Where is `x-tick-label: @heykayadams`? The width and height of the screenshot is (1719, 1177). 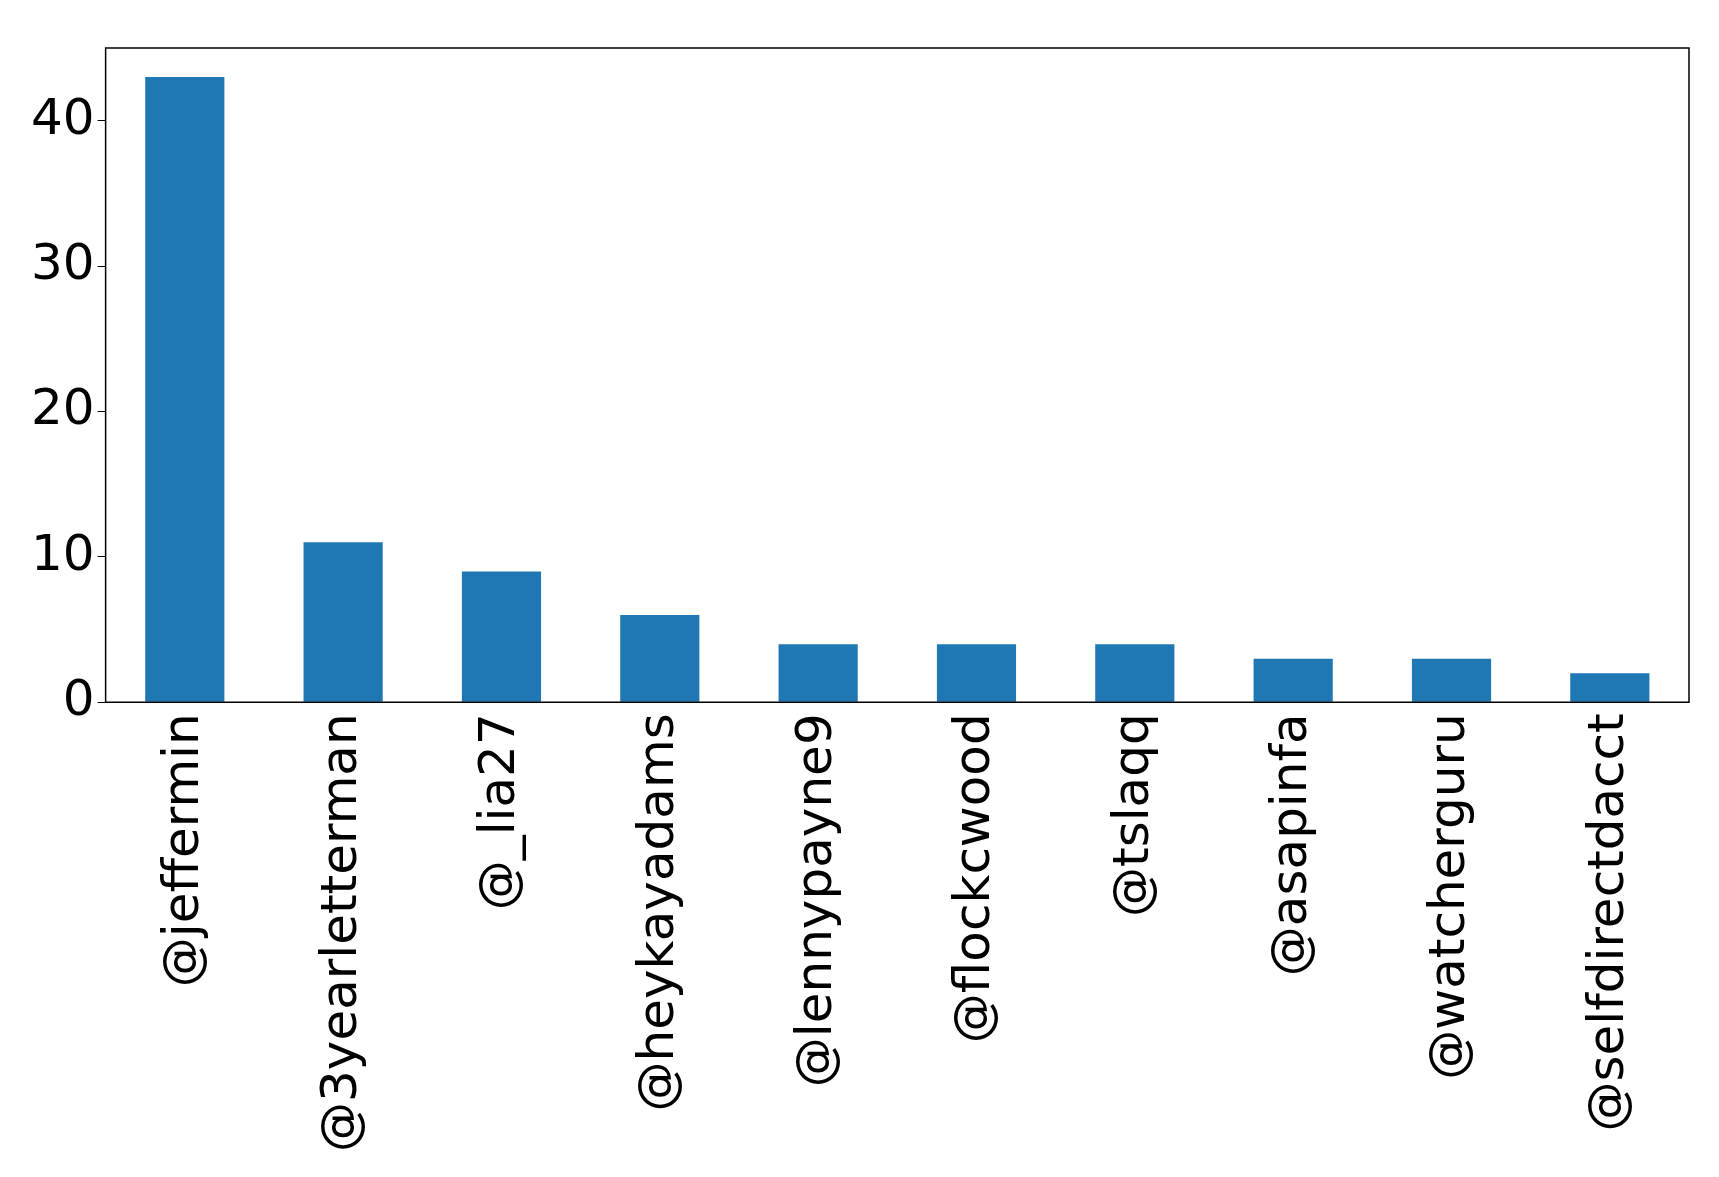
x-tick-label: @heykayadams is located at coordinates (655, 912).